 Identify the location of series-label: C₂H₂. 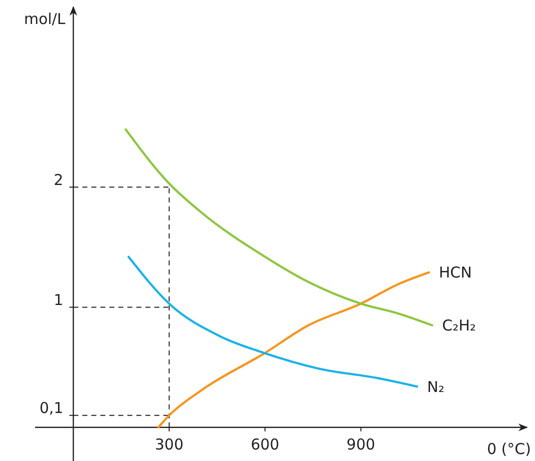
(459, 325).